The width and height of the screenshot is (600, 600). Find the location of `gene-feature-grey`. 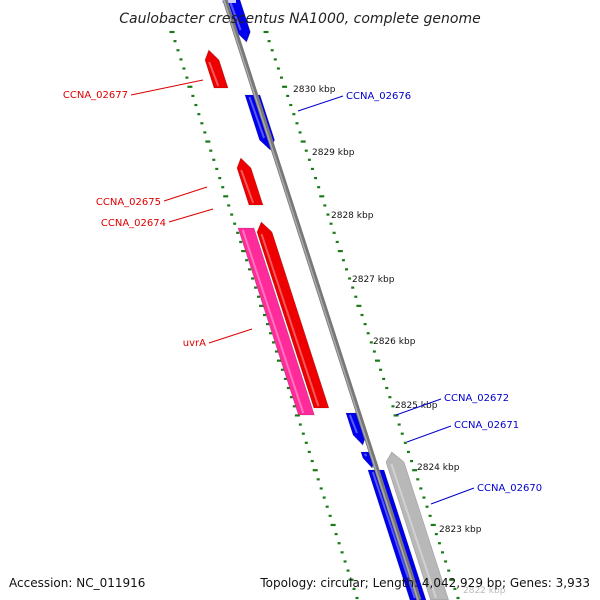

gene-feature-grey is located at coordinates (417, 525).